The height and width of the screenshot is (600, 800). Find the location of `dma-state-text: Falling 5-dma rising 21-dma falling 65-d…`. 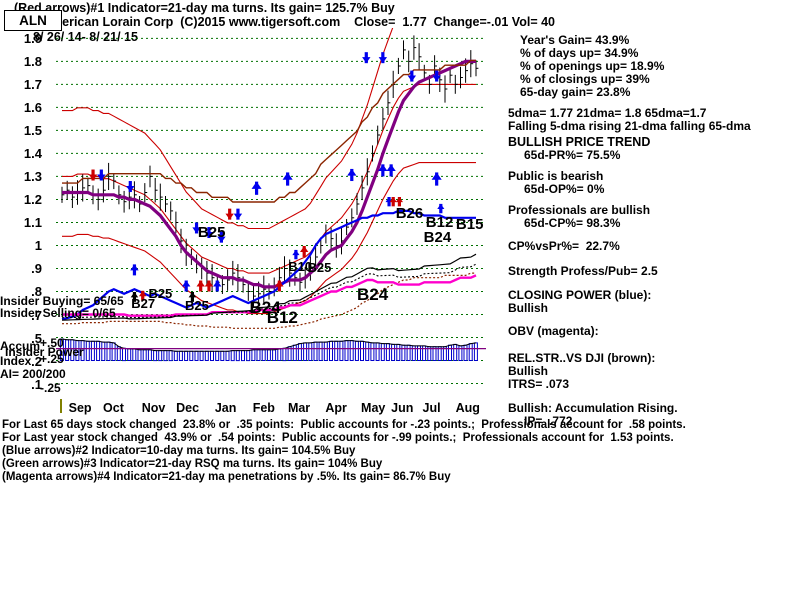

dma-state-text: Falling 5-dma rising 21-dma falling 65-d… is located at coordinates (629, 126).